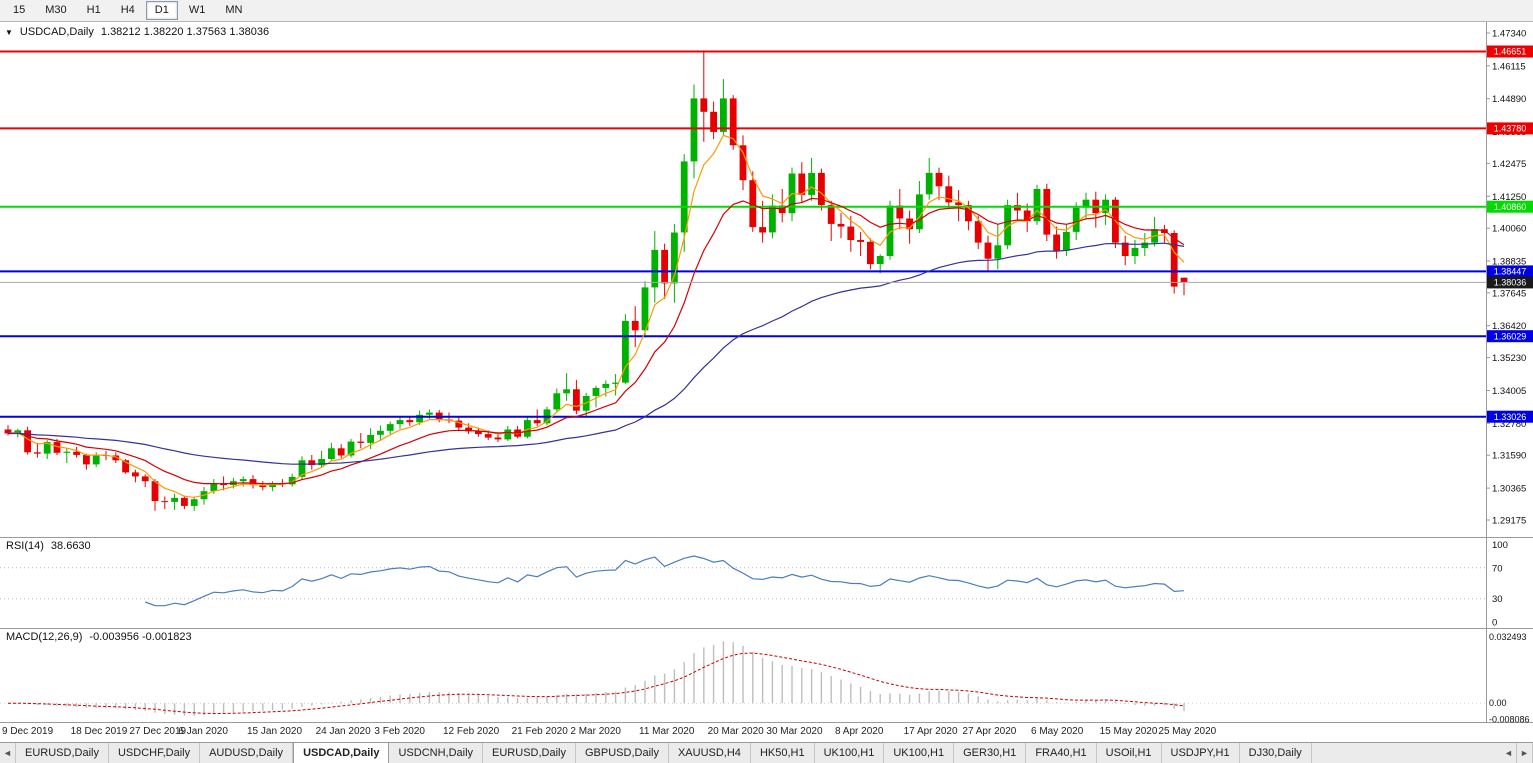 This screenshot has height=763, width=1533. I want to click on price-badge-1.38447: 1.38447, so click(1510, 271).